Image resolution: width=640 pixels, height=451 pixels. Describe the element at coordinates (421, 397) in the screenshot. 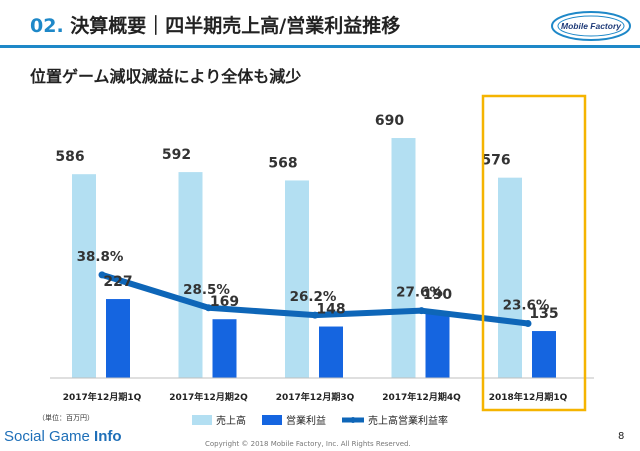

I see `x-tick-label-4: 2017年12月期4Q` at that location.